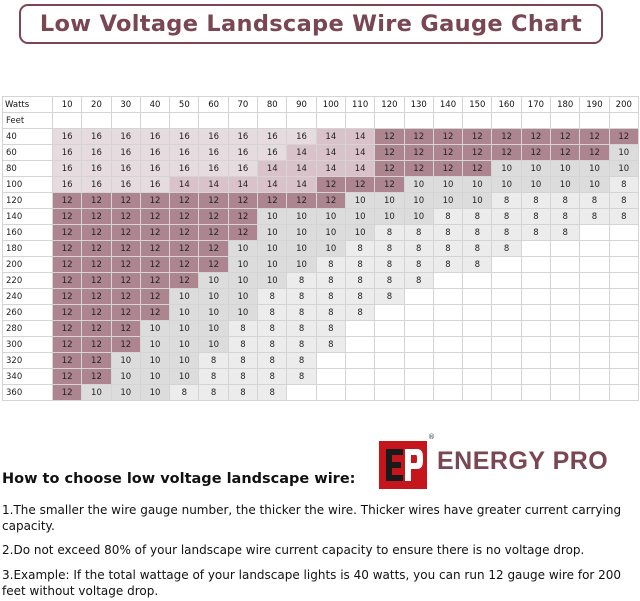 This screenshot has height=601, width=640. Describe the element at coordinates (243, 104) in the screenshot. I see `watts-header-cell: 70` at that location.